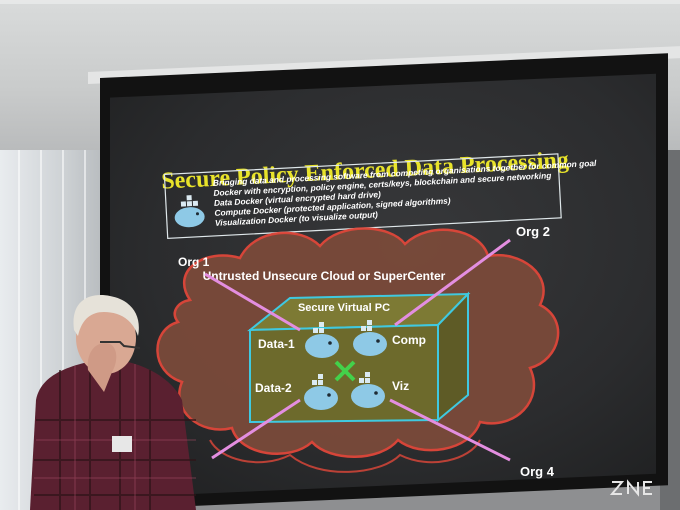  Describe the element at coordinates (340, 2) in the screenshot. I see `ceiling-beam` at that location.